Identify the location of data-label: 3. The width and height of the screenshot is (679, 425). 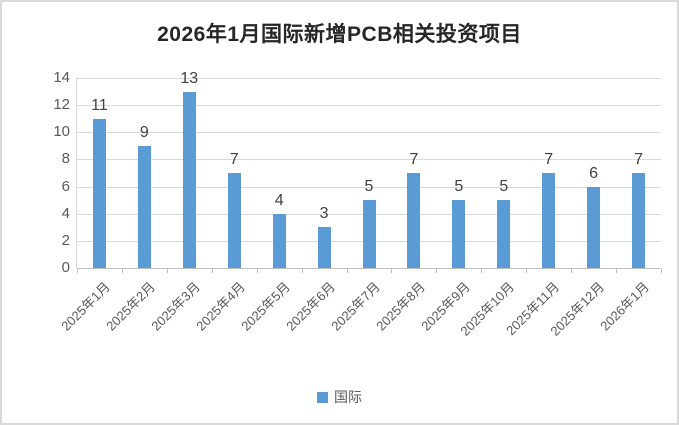
(324, 214).